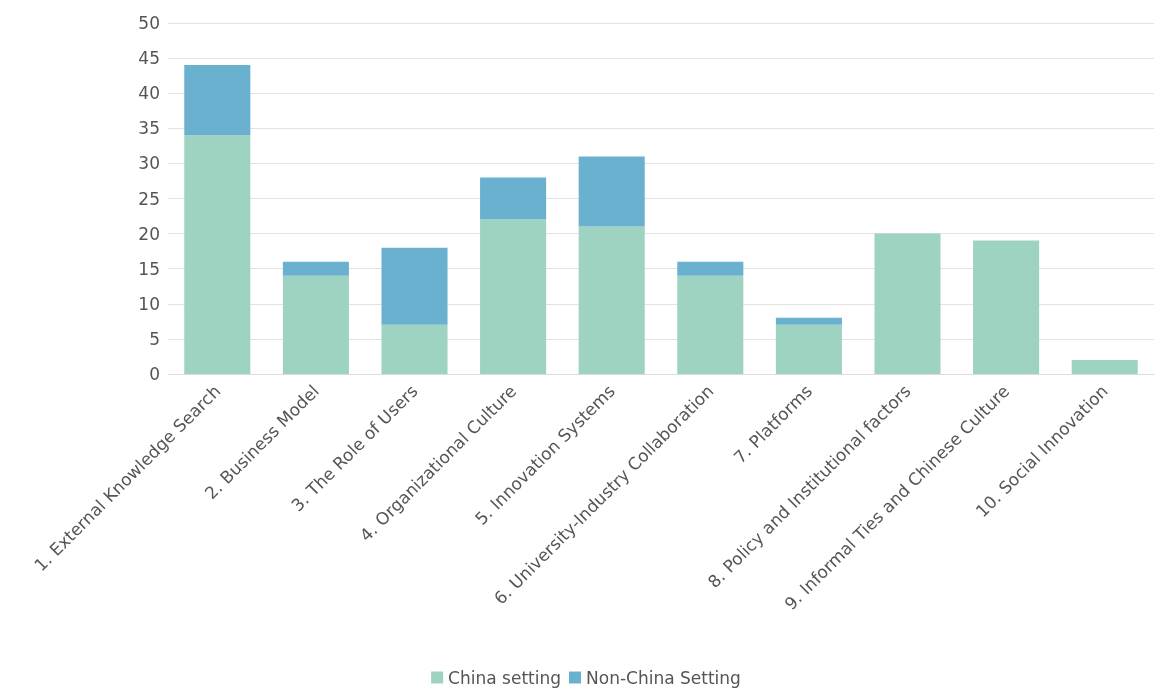  I want to click on y-tick-label: 45, so click(149, 58).